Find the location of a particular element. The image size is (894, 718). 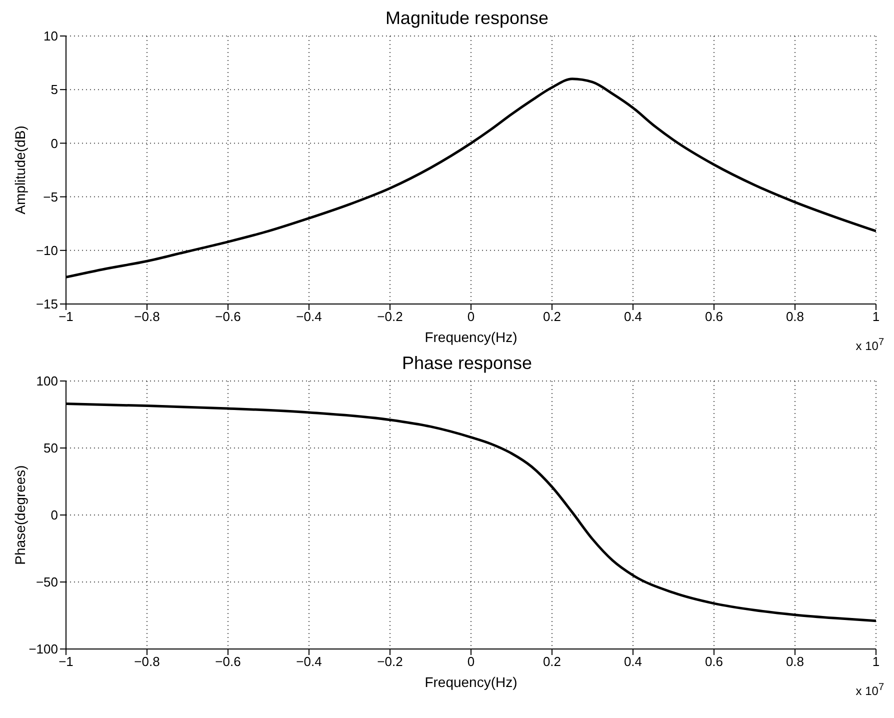

y-axis-title: Phase(degrees) is located at coordinates (20, 515).